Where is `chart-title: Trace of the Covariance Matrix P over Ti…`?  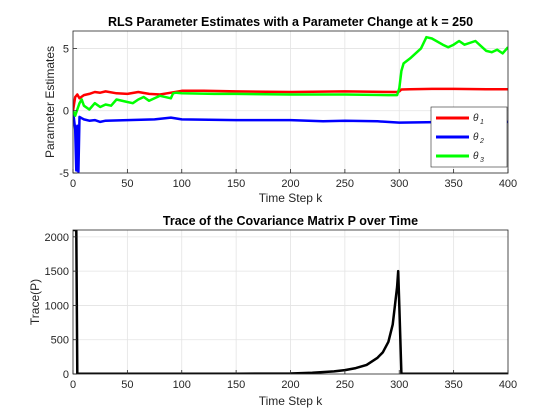 chart-title: Trace of the Covariance Matrix P over Ti… is located at coordinates (290, 221).